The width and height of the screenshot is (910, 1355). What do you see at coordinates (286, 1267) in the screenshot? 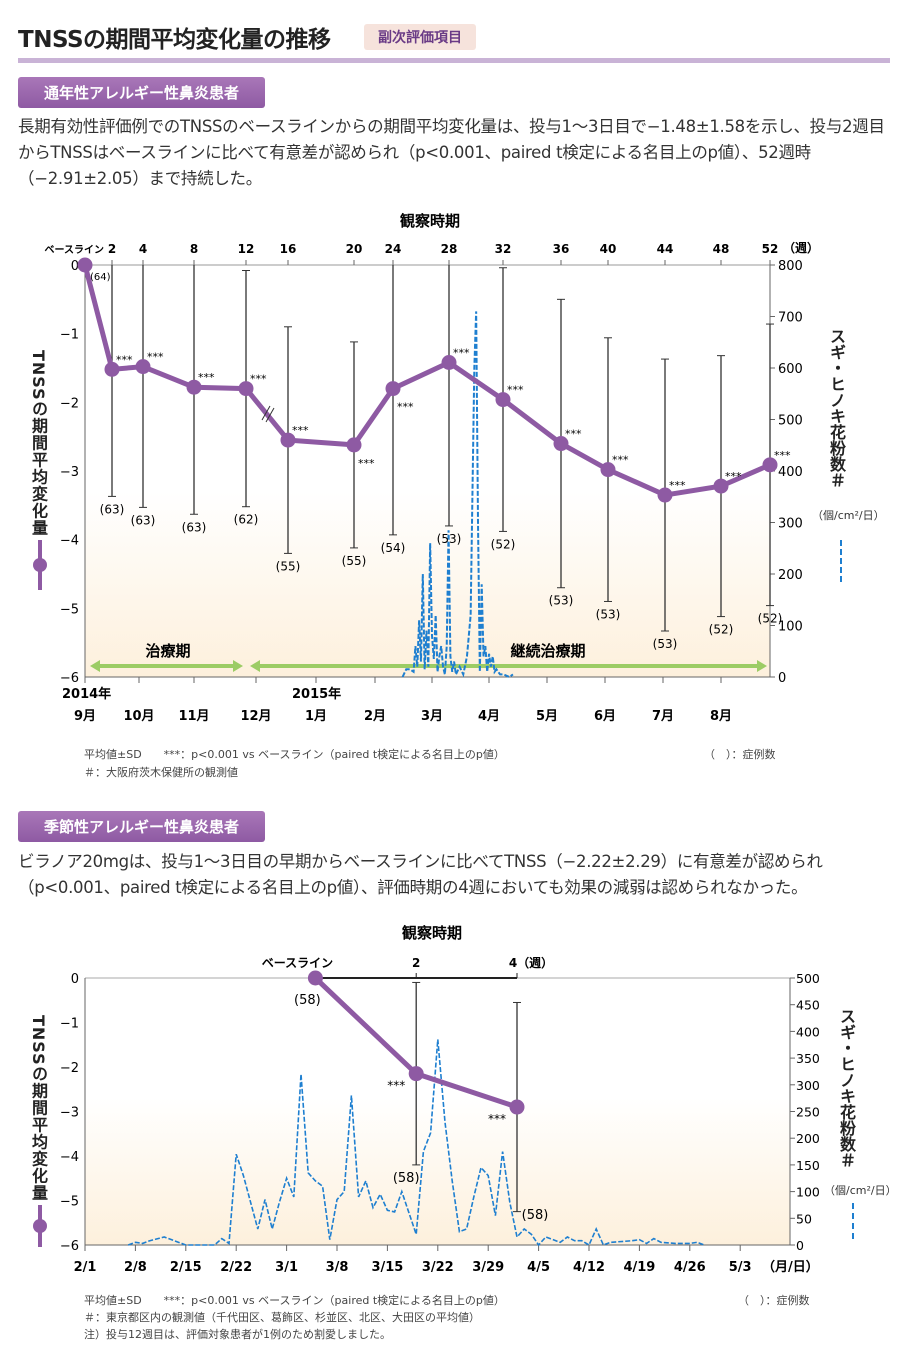
I see `x-tick-label: 3/1` at bounding box center [286, 1267].